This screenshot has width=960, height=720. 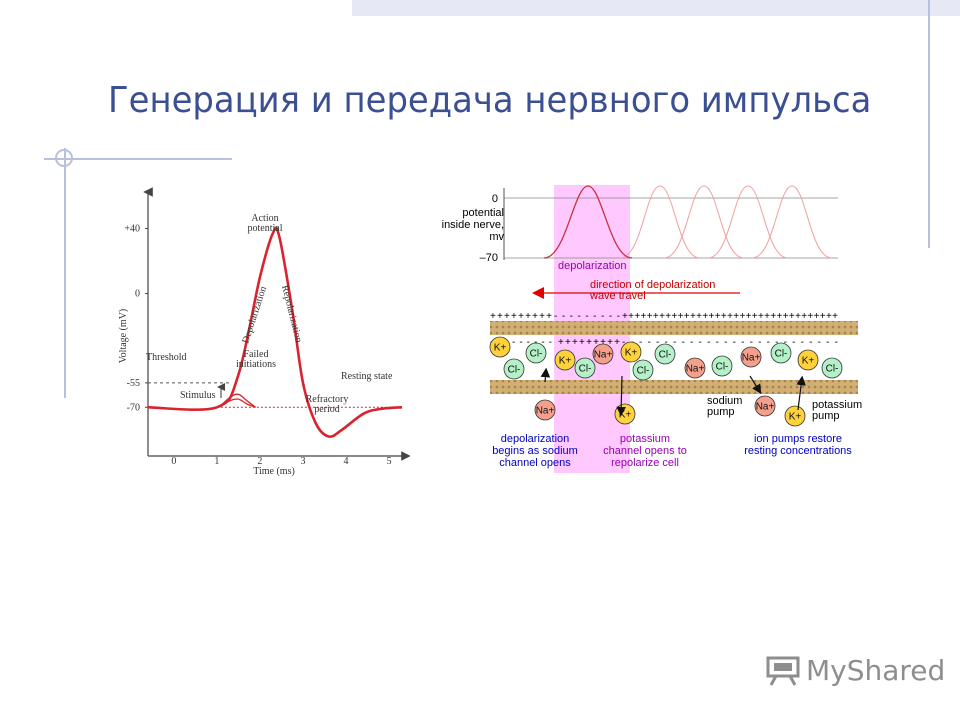 What do you see at coordinates (495, 199) in the screenshot?
I see `axis-zero-label: 0` at bounding box center [495, 199].